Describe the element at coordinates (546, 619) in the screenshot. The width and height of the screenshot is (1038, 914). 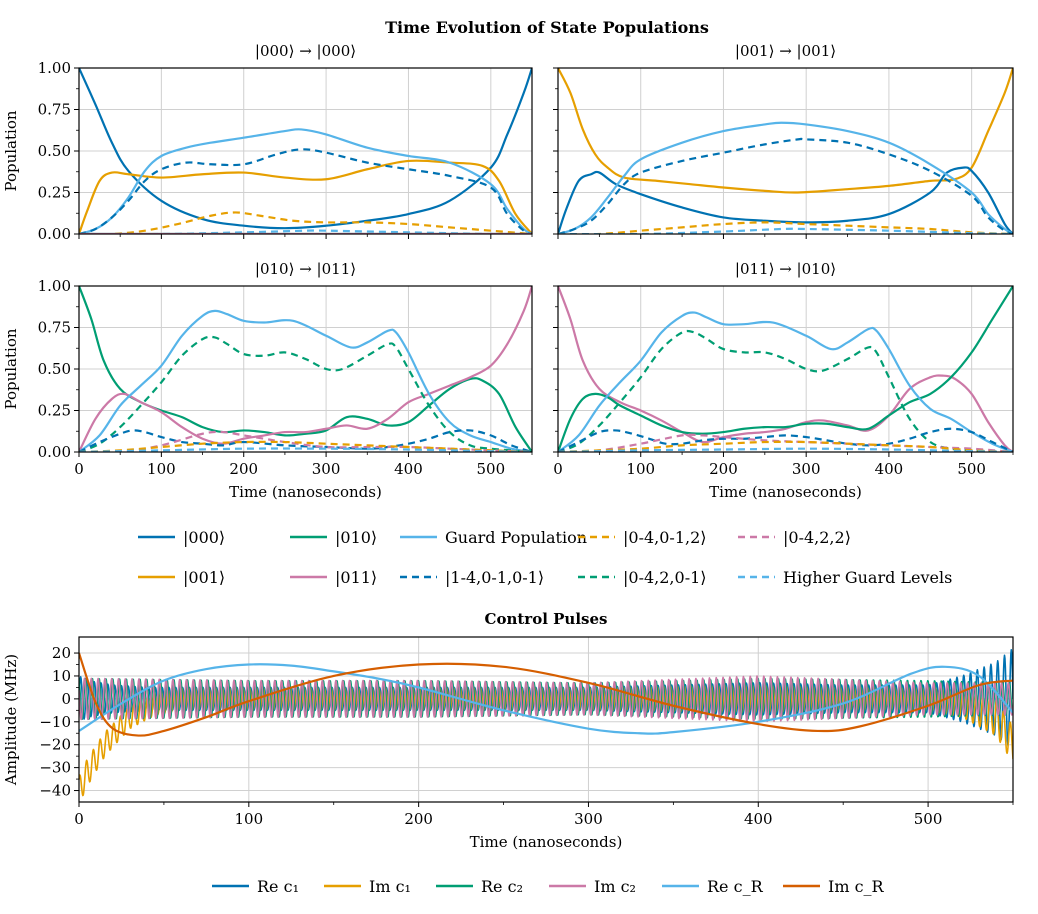
I see `panel-title: Control Pulses` at that location.